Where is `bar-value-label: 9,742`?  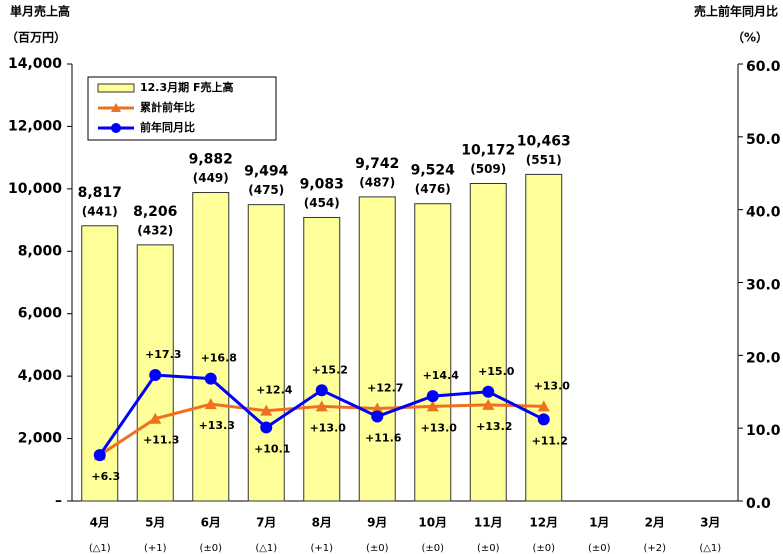
bar-value-label: 9,742 is located at coordinates (377, 164).